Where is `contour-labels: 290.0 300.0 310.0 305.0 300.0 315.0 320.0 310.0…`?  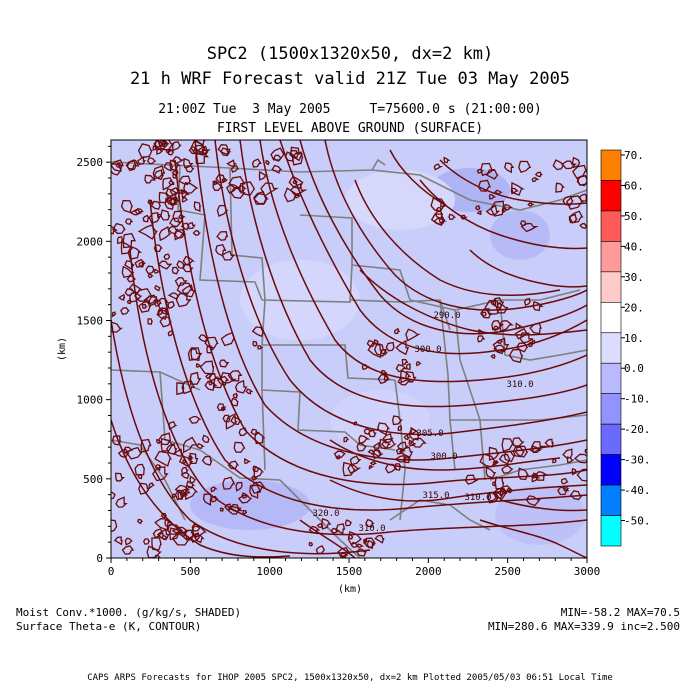 contour-labels: 290.0 300.0 310.0 305.0 300.0 315.0 320.0 310.0… is located at coordinates (422, 422).